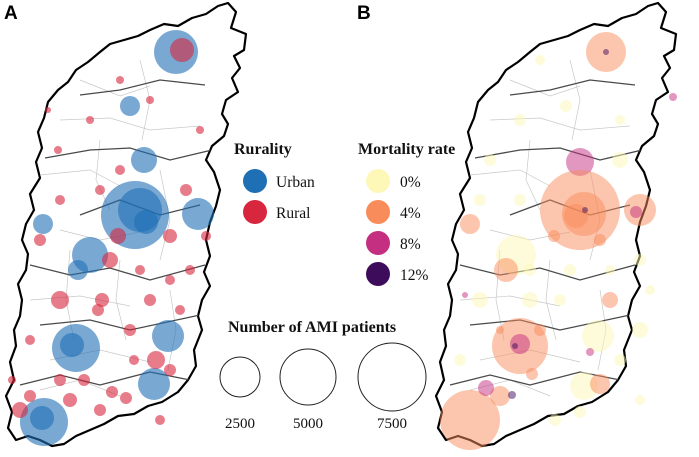 Image resolution: width=699 pixels, height=457 pixels. What do you see at coordinates (263, 149) in the screenshot?
I see `rurality-legend-title: Rurality` at bounding box center [263, 149].